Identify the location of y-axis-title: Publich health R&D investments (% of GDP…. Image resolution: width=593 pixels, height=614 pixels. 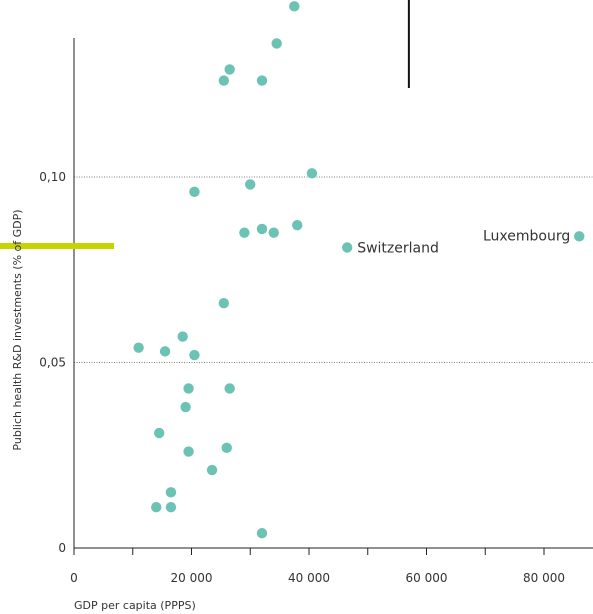
(17, 329).